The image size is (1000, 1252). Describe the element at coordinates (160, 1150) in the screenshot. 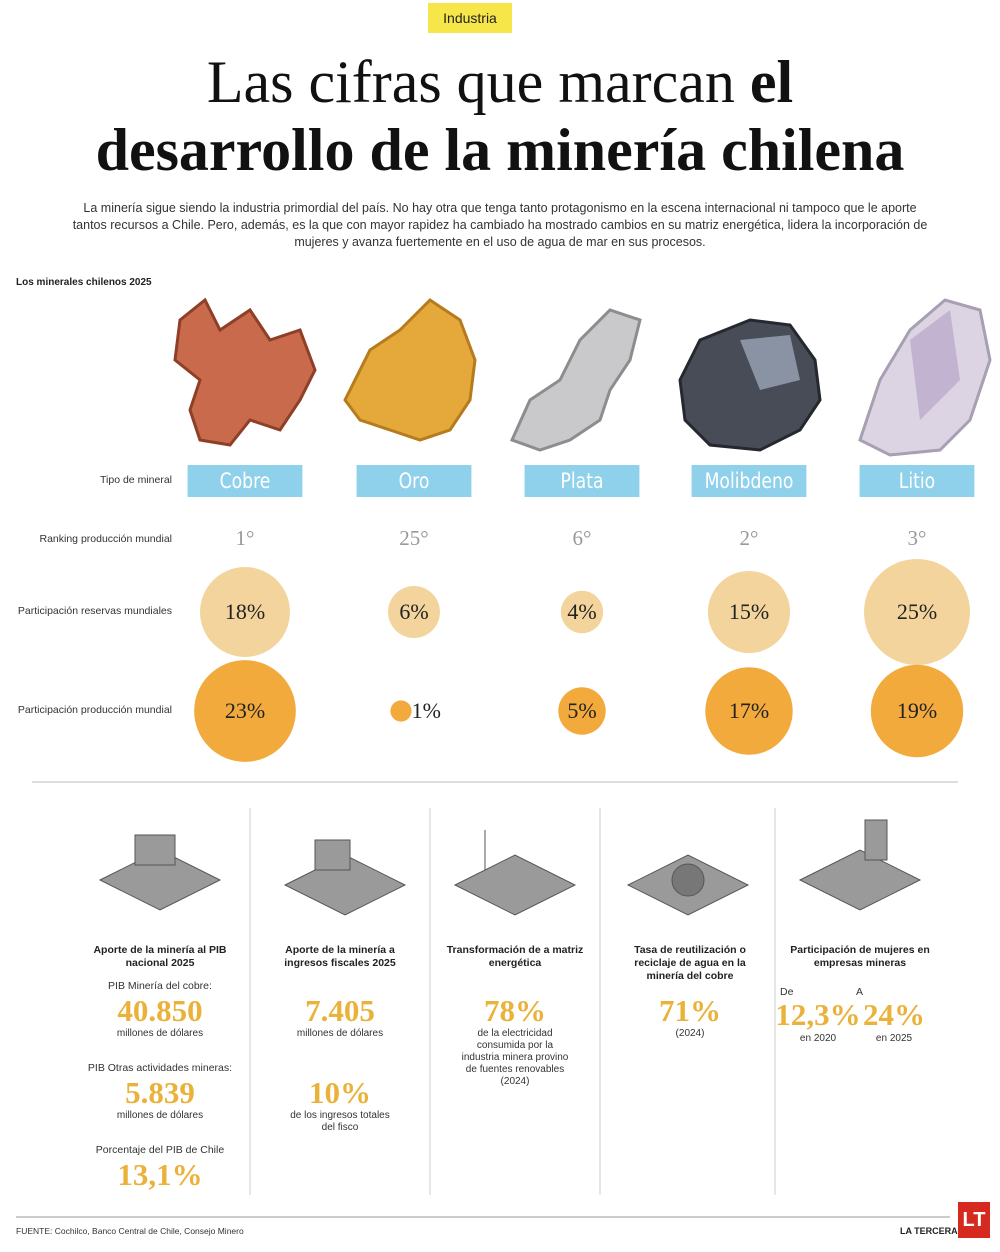

I see `stat-label: Porcentaje del PIB de Chile` at that location.